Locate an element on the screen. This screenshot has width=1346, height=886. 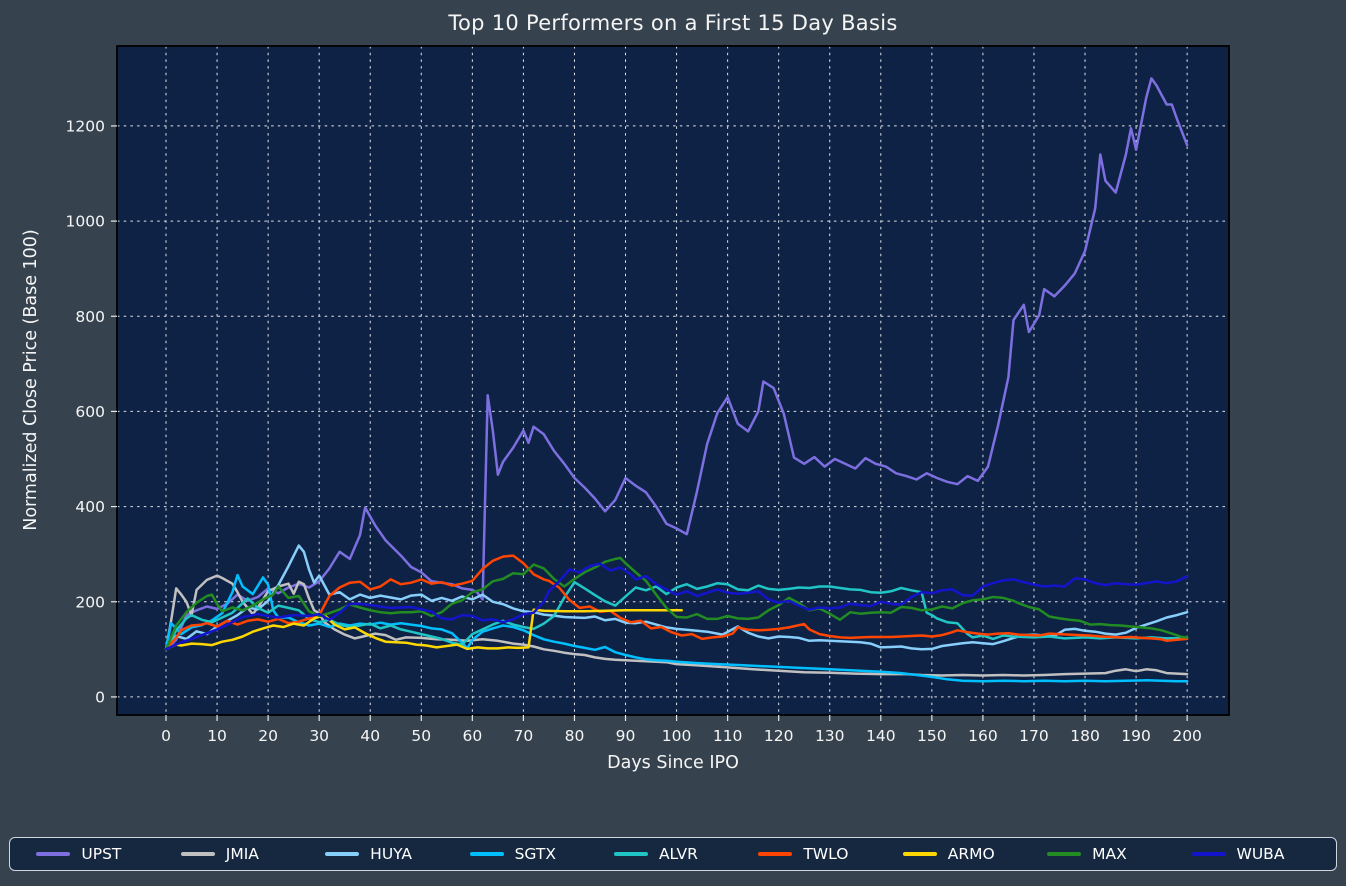
legend-item-MAX: MAX is located at coordinates (1106, 854).